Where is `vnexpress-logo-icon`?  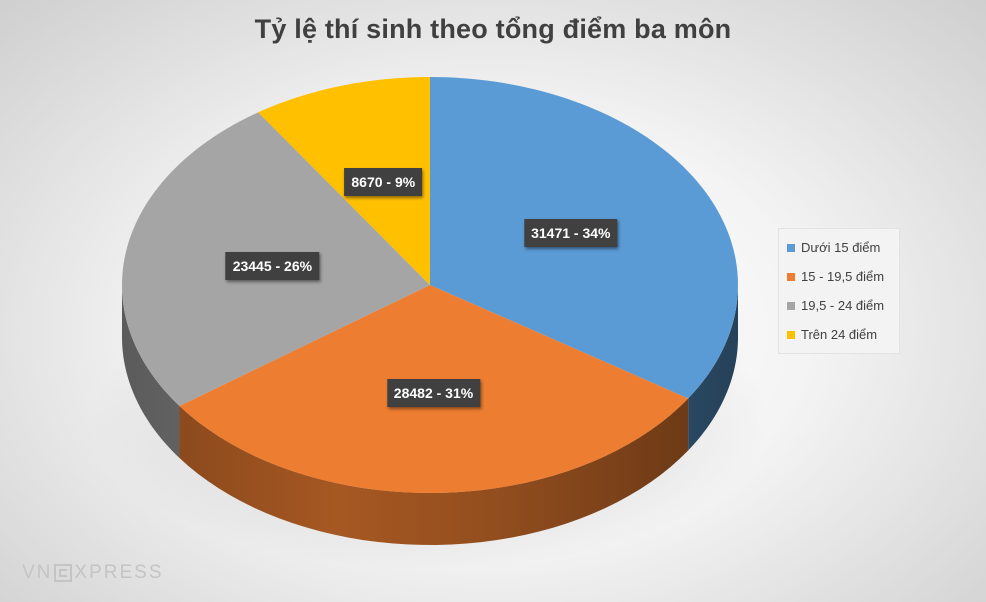 vnexpress-logo-icon is located at coordinates (63, 573).